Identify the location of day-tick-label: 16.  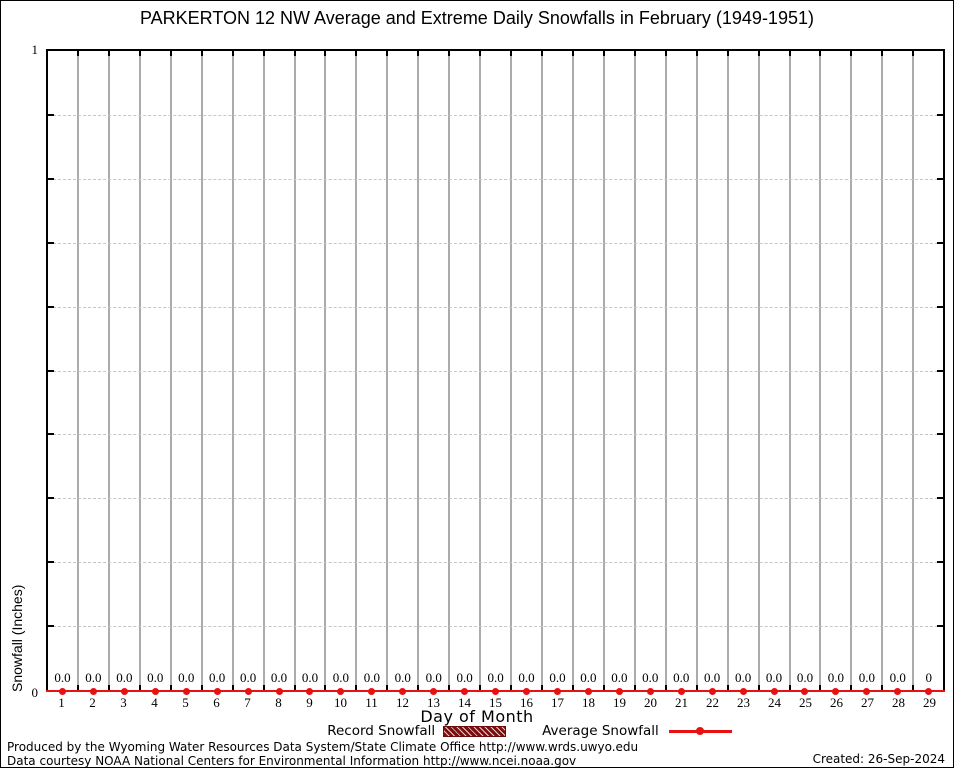
(526, 702).